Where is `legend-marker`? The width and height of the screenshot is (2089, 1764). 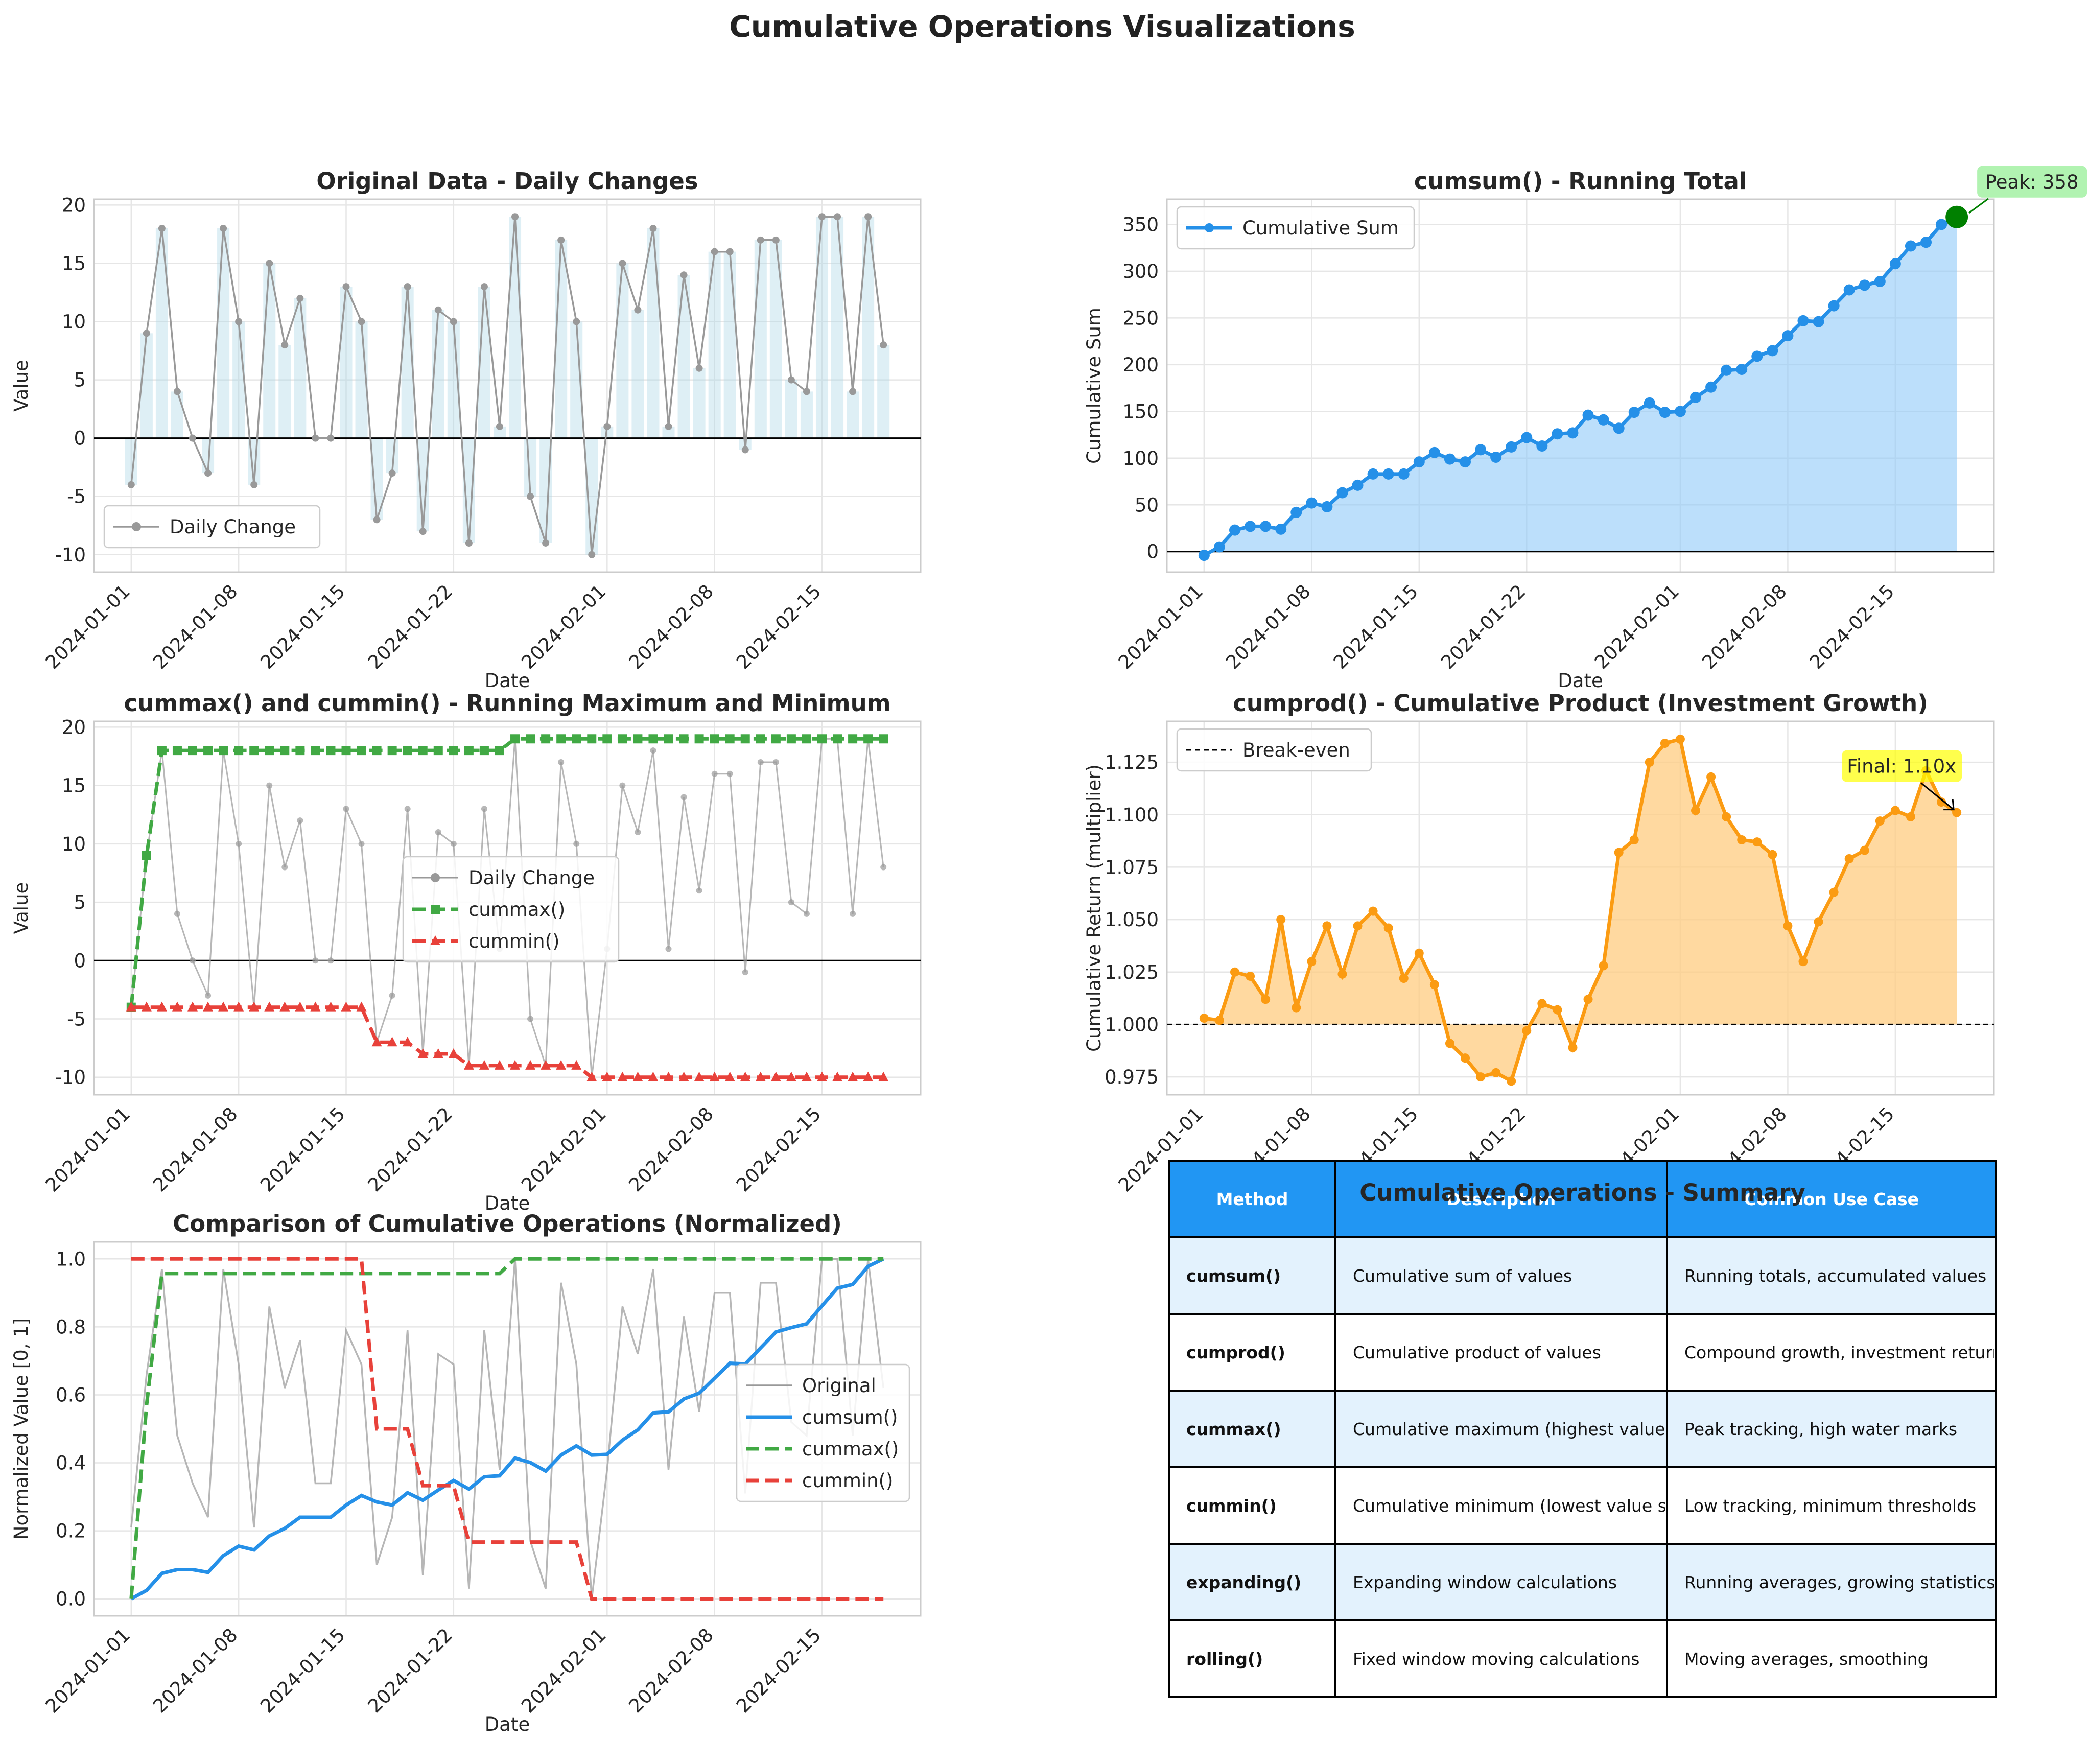 legend-marker is located at coordinates (435, 909).